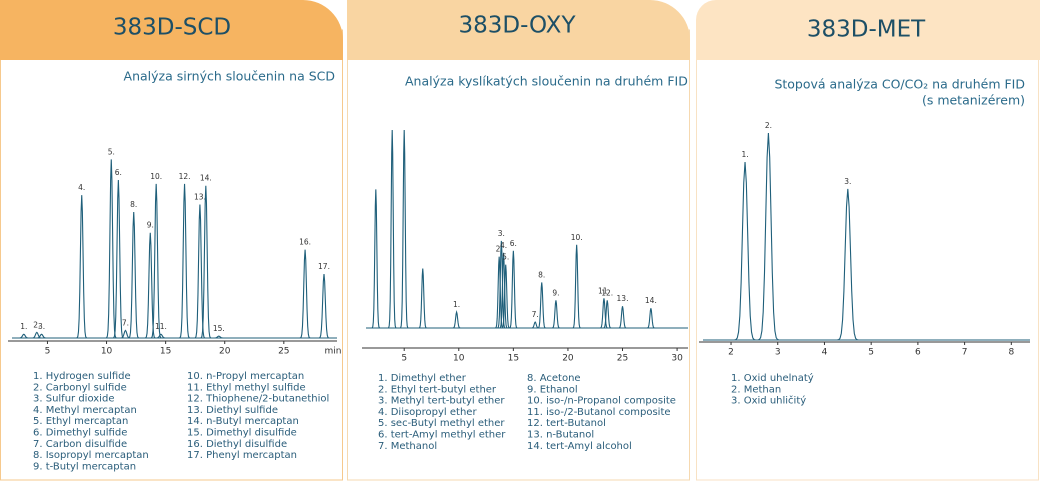 The width and height of the screenshot is (1040, 482). I want to click on peak-label: 16., so click(305, 242).